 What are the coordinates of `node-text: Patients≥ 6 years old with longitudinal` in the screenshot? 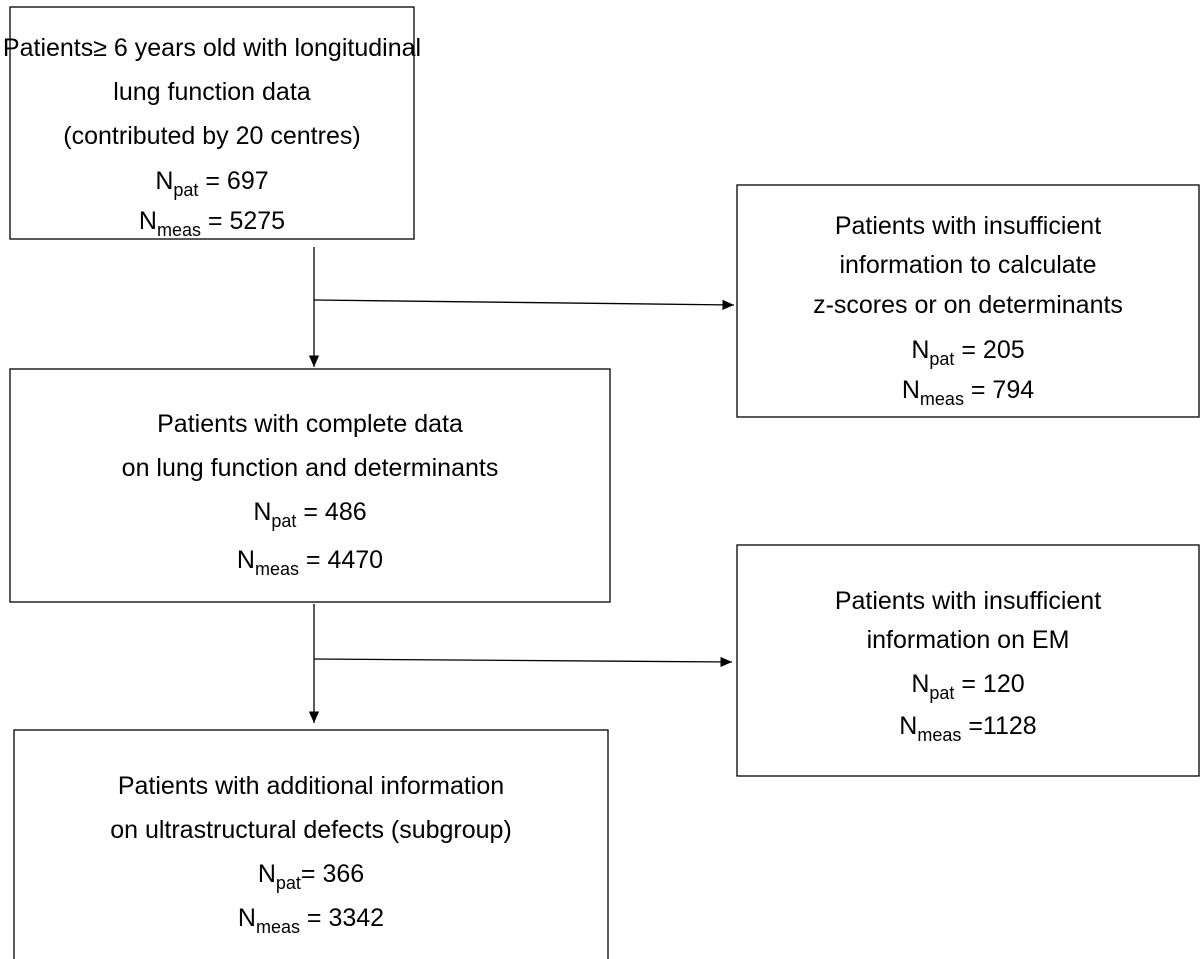 It's located at (212, 48).